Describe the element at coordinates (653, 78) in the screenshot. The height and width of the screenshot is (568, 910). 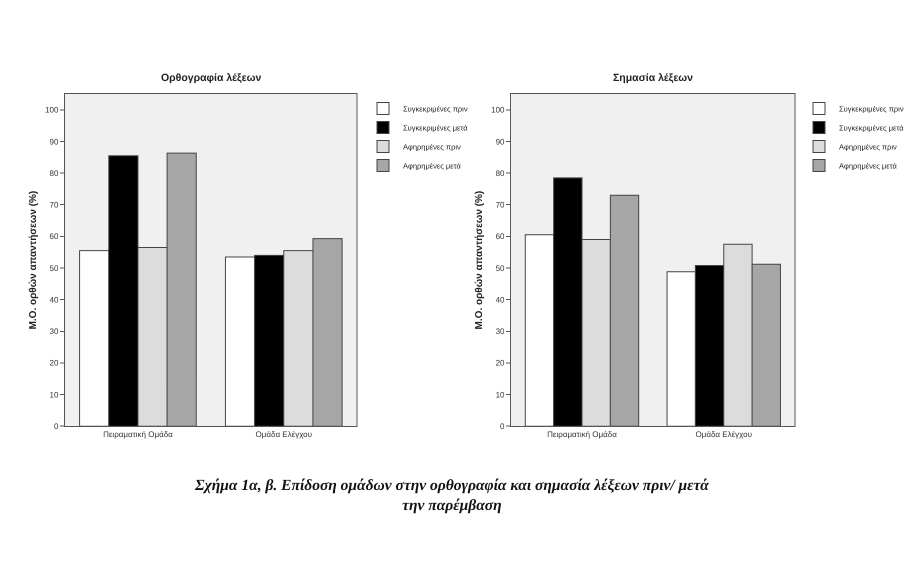
I see `chart-title: Σημασία λέξεων` at that location.